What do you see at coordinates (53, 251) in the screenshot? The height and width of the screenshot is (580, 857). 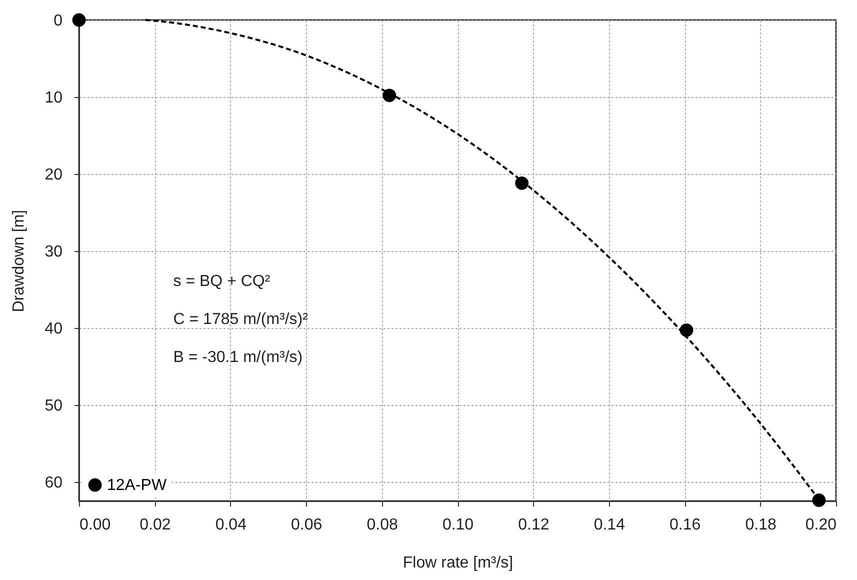 I see `y-tick-label: 30` at bounding box center [53, 251].